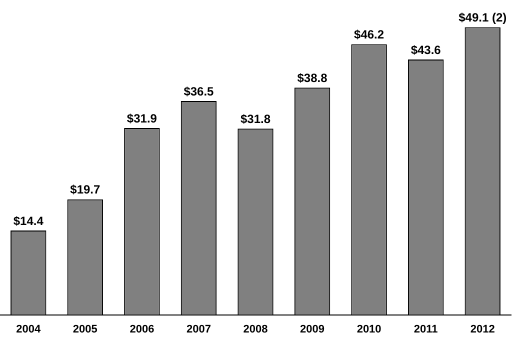  I want to click on x-tick-label: 2010, so click(369, 329).